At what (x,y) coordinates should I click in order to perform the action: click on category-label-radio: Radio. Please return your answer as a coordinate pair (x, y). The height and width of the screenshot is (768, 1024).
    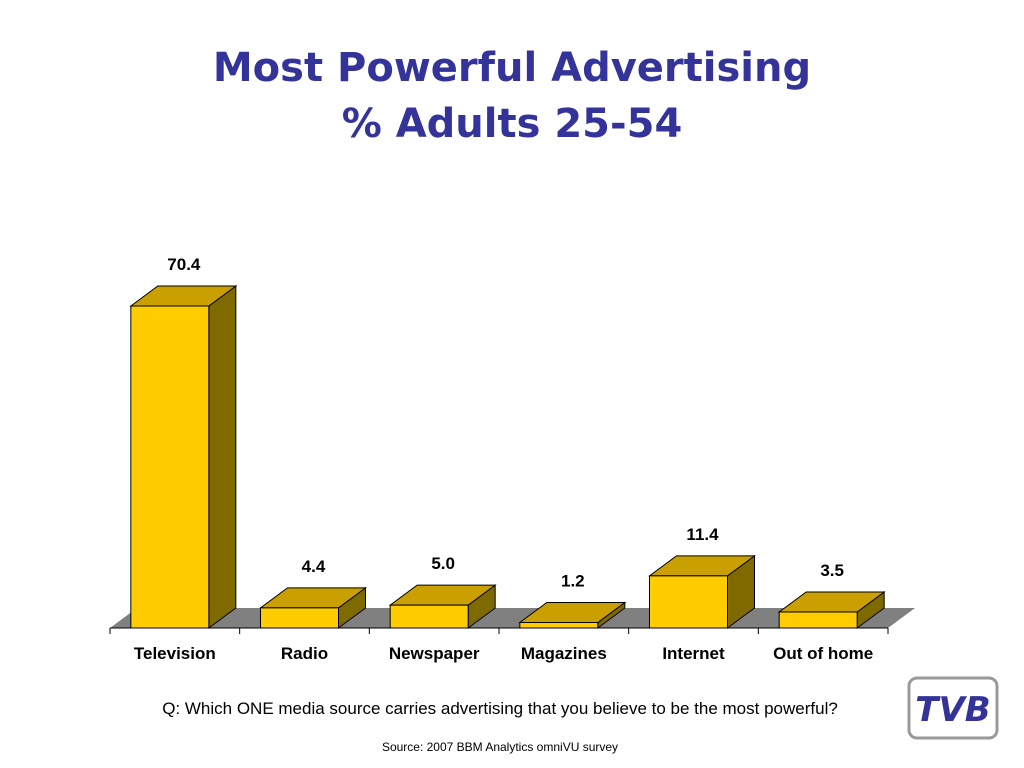
    Looking at the image, I should click on (304, 653).